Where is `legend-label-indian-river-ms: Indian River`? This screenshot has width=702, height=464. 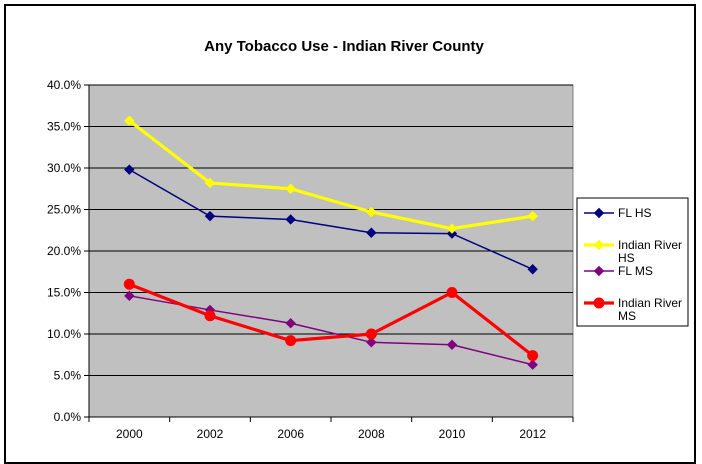 legend-label-indian-river-ms: Indian River is located at coordinates (650, 303).